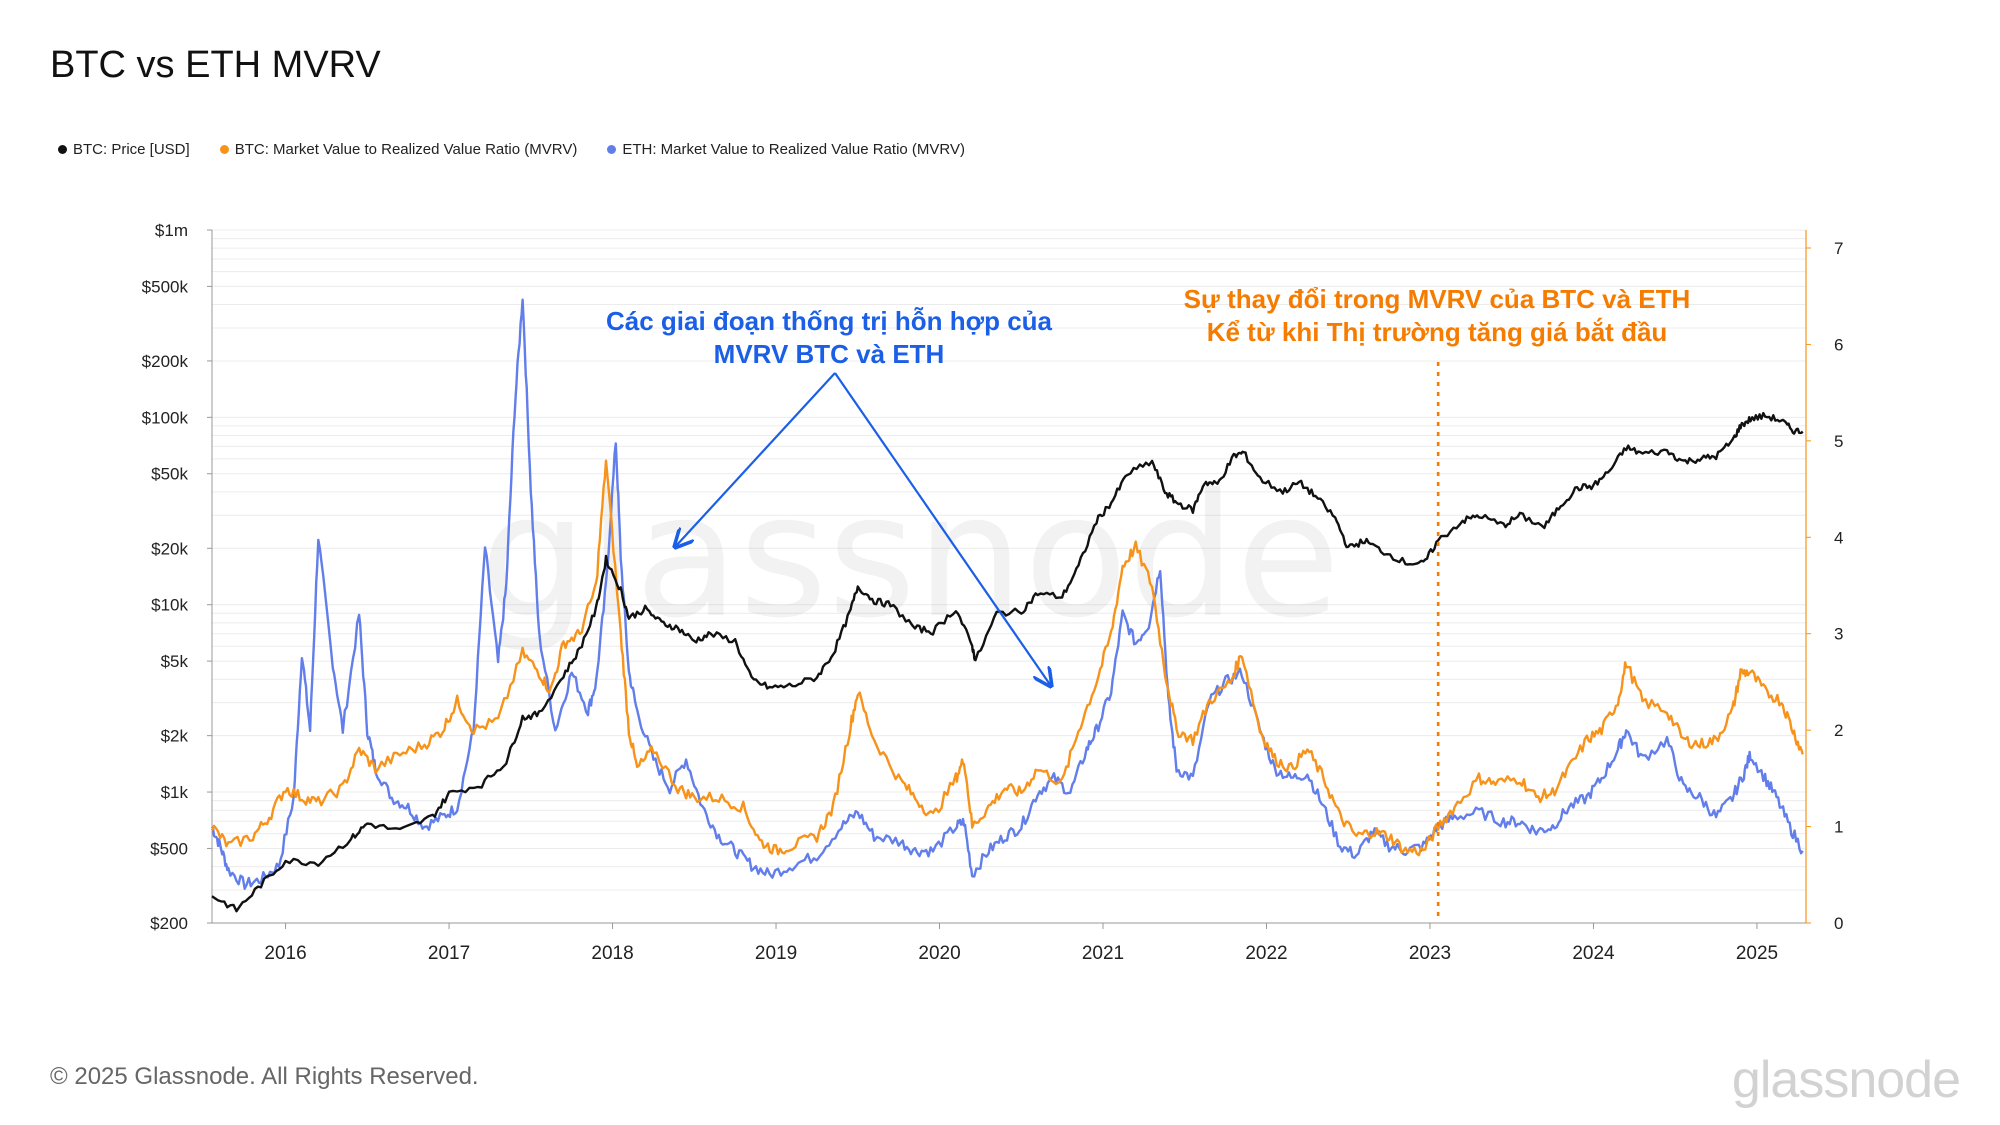  Describe the element at coordinates (1437, 332) in the screenshot. I see `annotation-orange-line-2: Kể từ khi Thị trường tăng giá bắt đầu` at that location.